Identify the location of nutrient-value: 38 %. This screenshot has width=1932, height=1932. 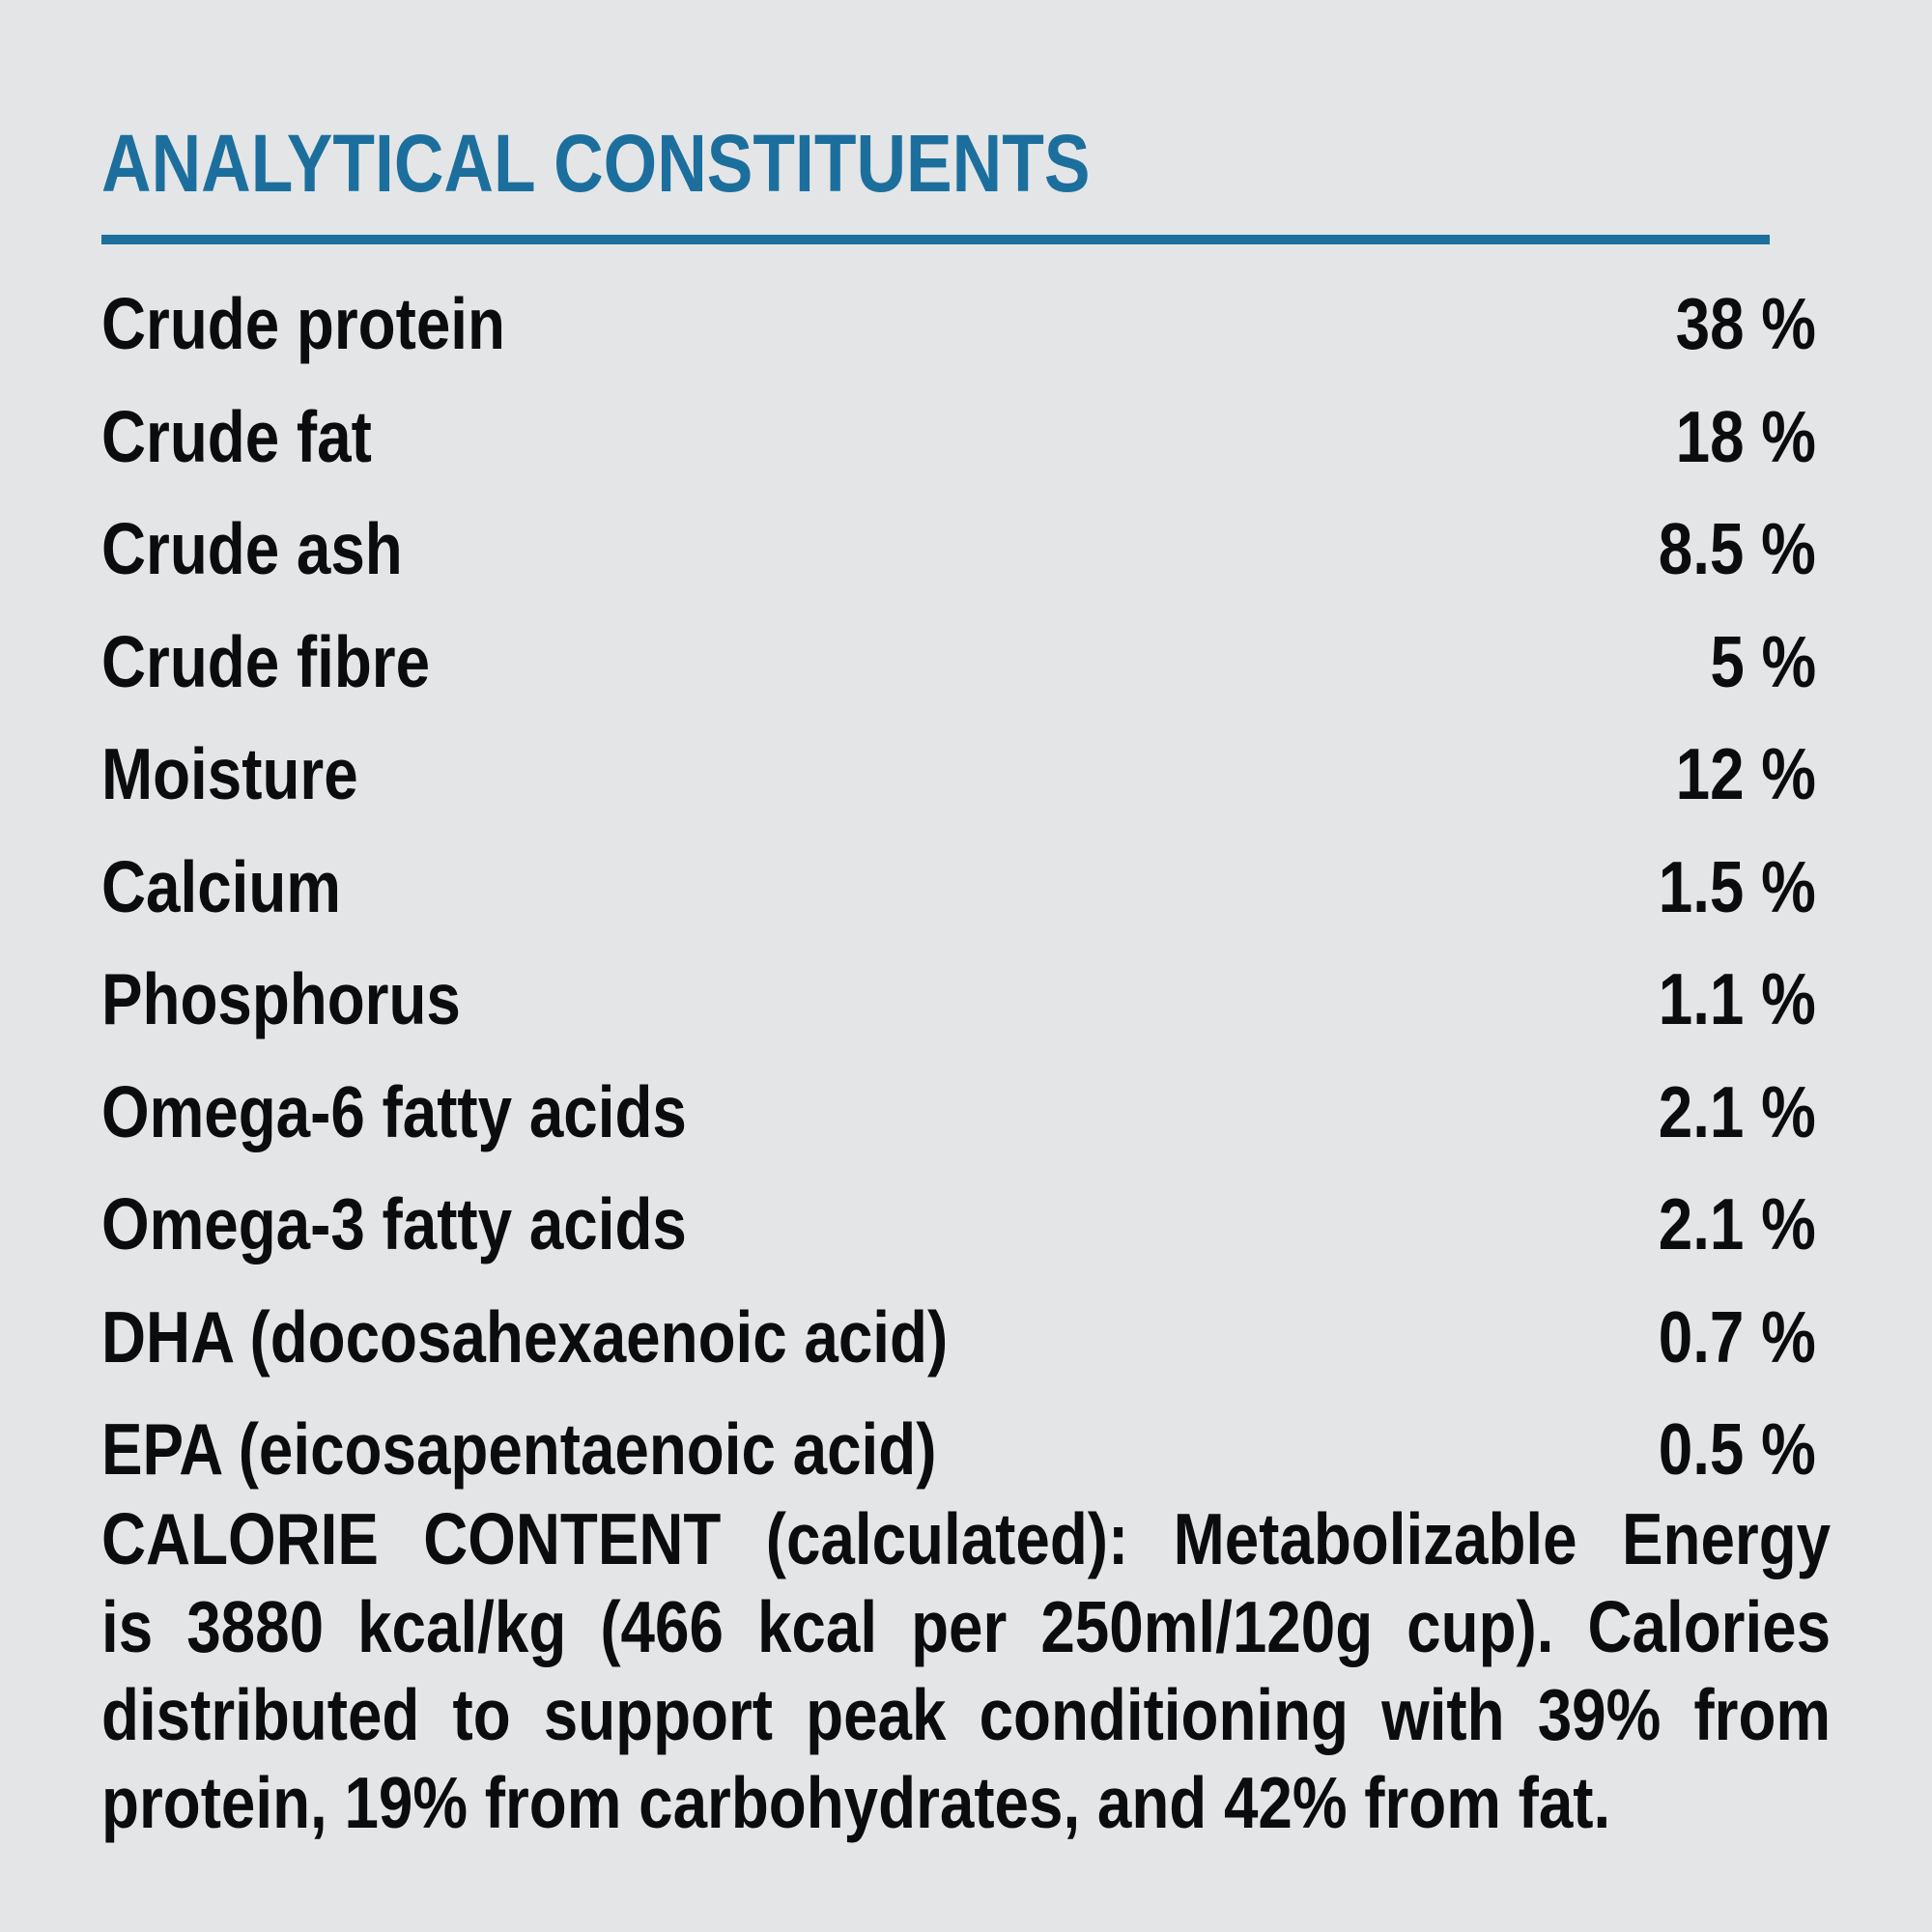
(1745, 323).